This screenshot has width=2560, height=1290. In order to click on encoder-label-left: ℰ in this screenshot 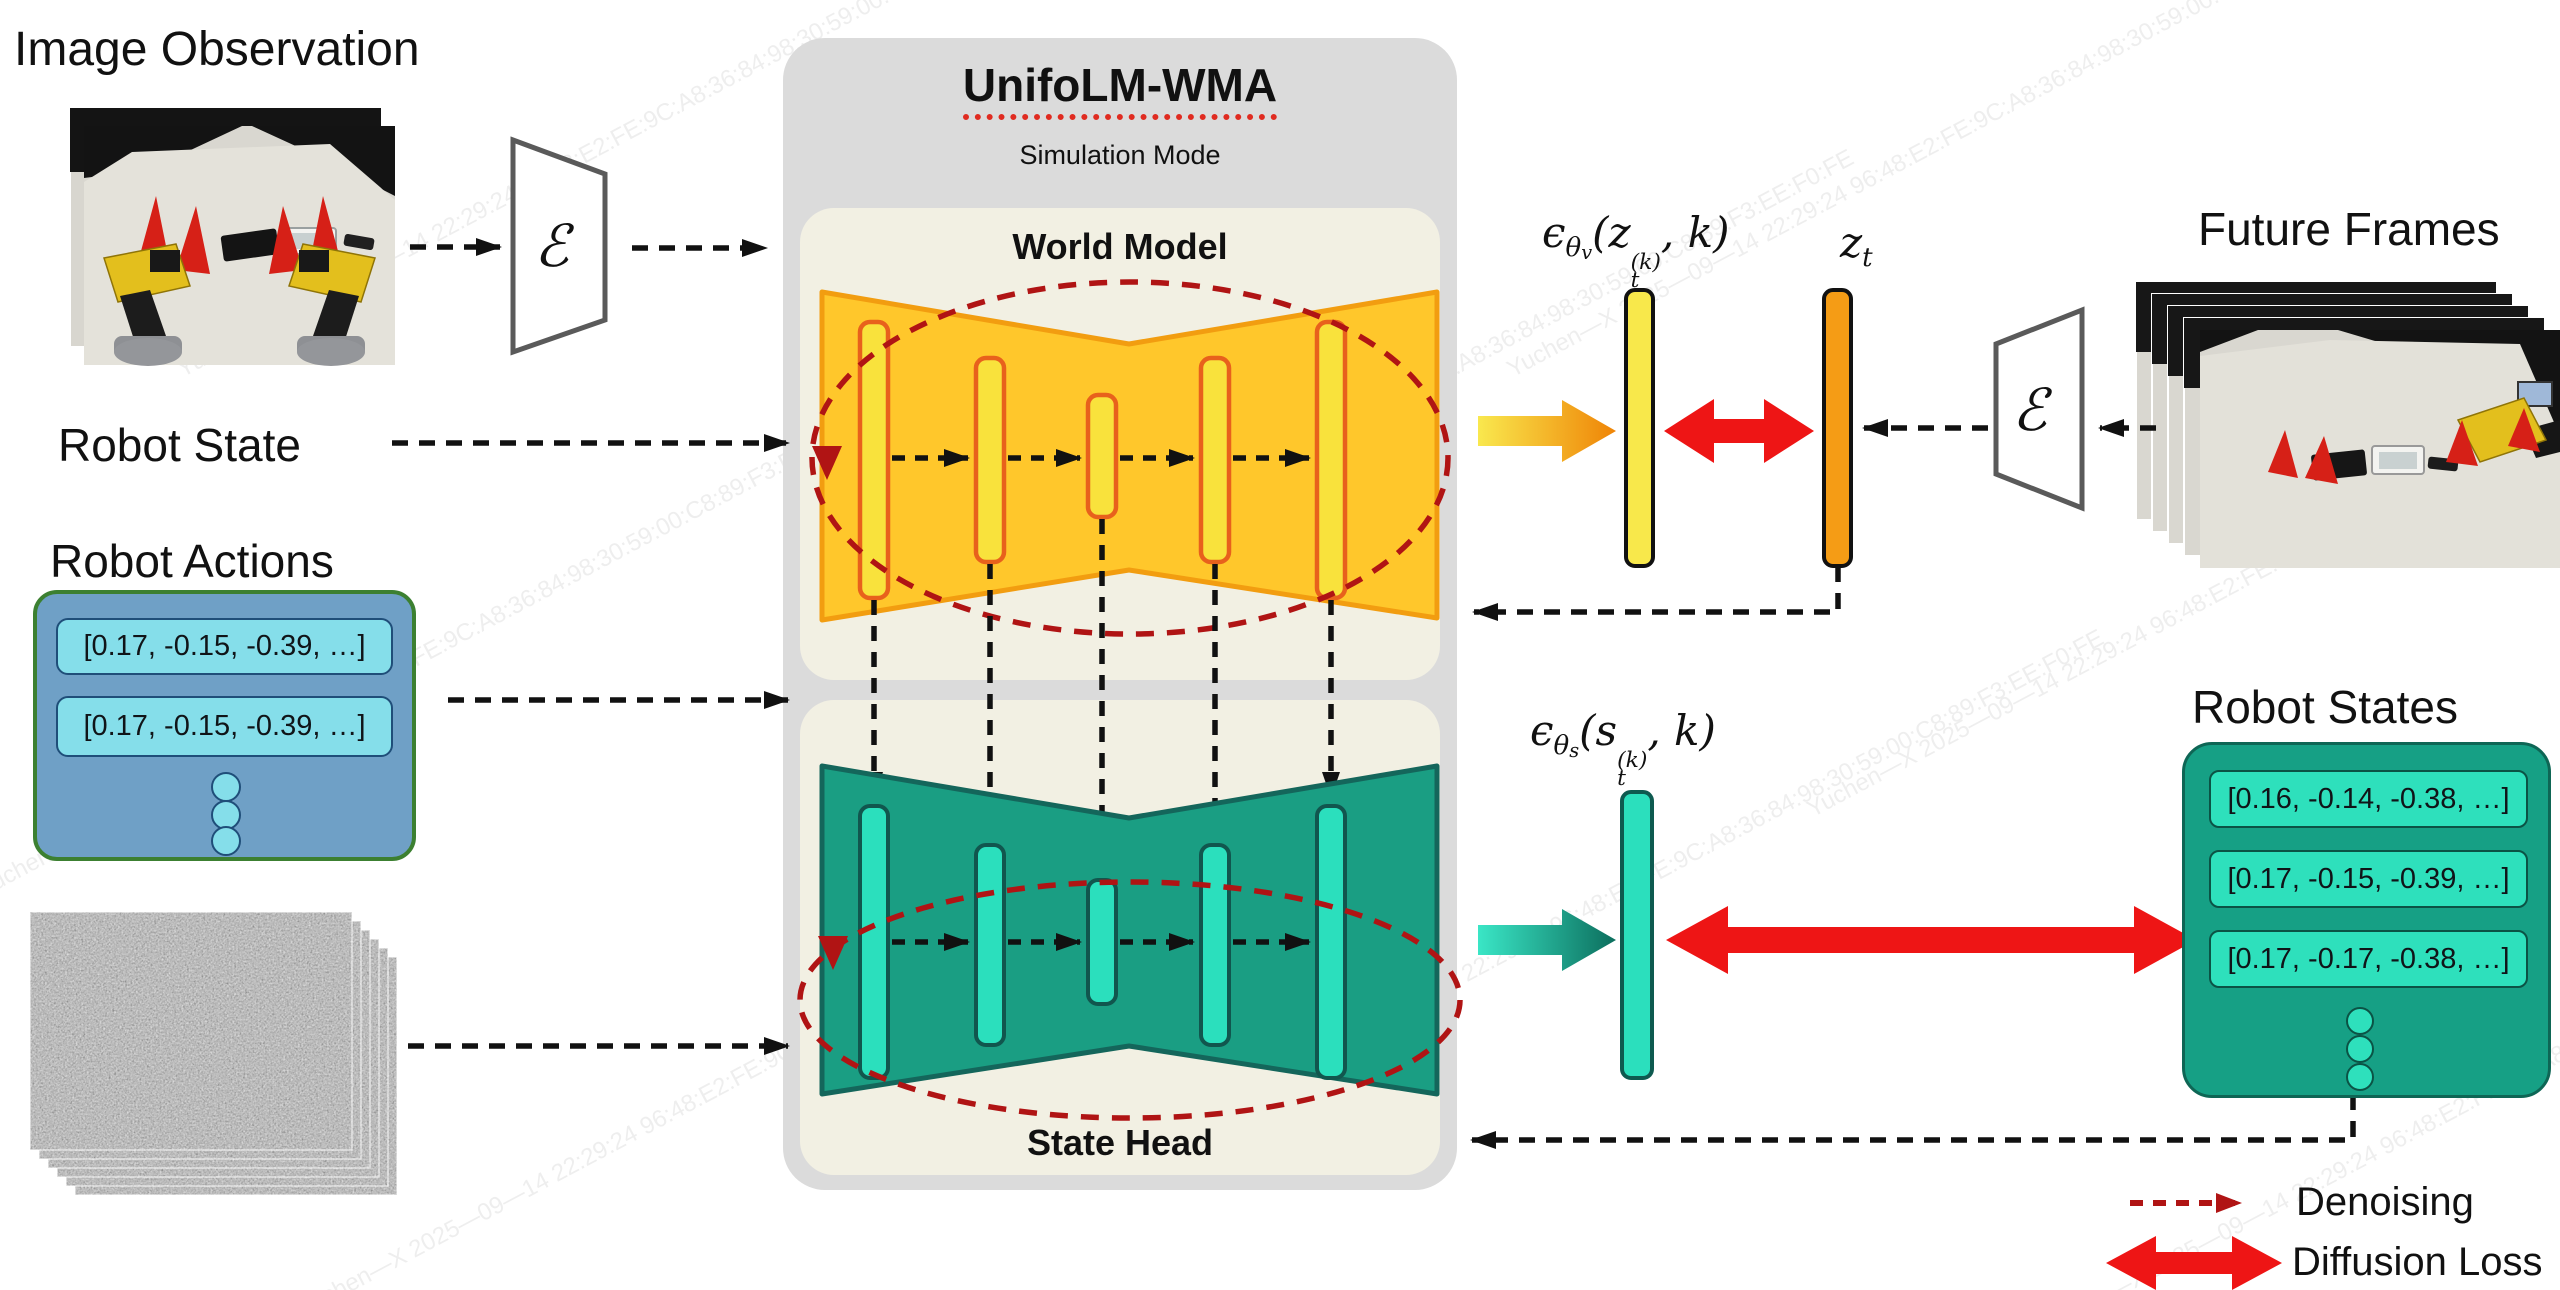, I will do `click(552, 246)`.